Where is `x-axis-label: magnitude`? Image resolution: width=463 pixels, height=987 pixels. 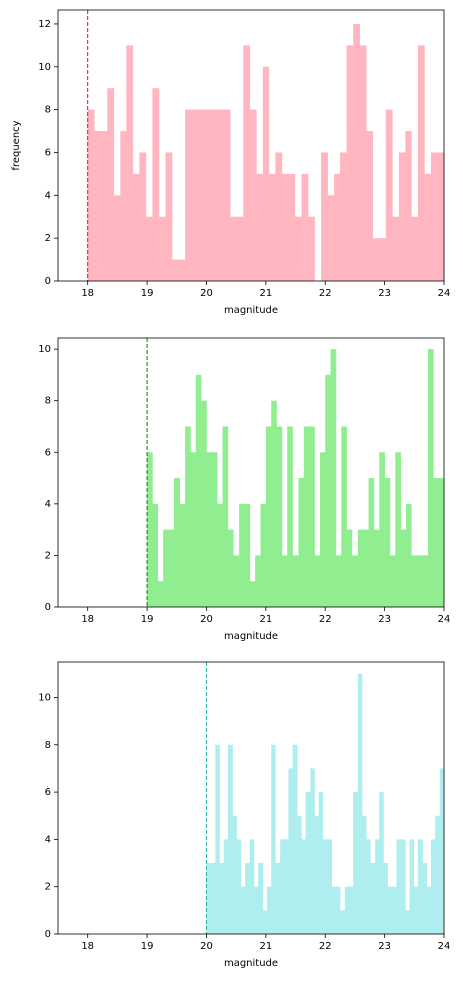
x-axis-label: magnitude is located at coordinates (251, 310).